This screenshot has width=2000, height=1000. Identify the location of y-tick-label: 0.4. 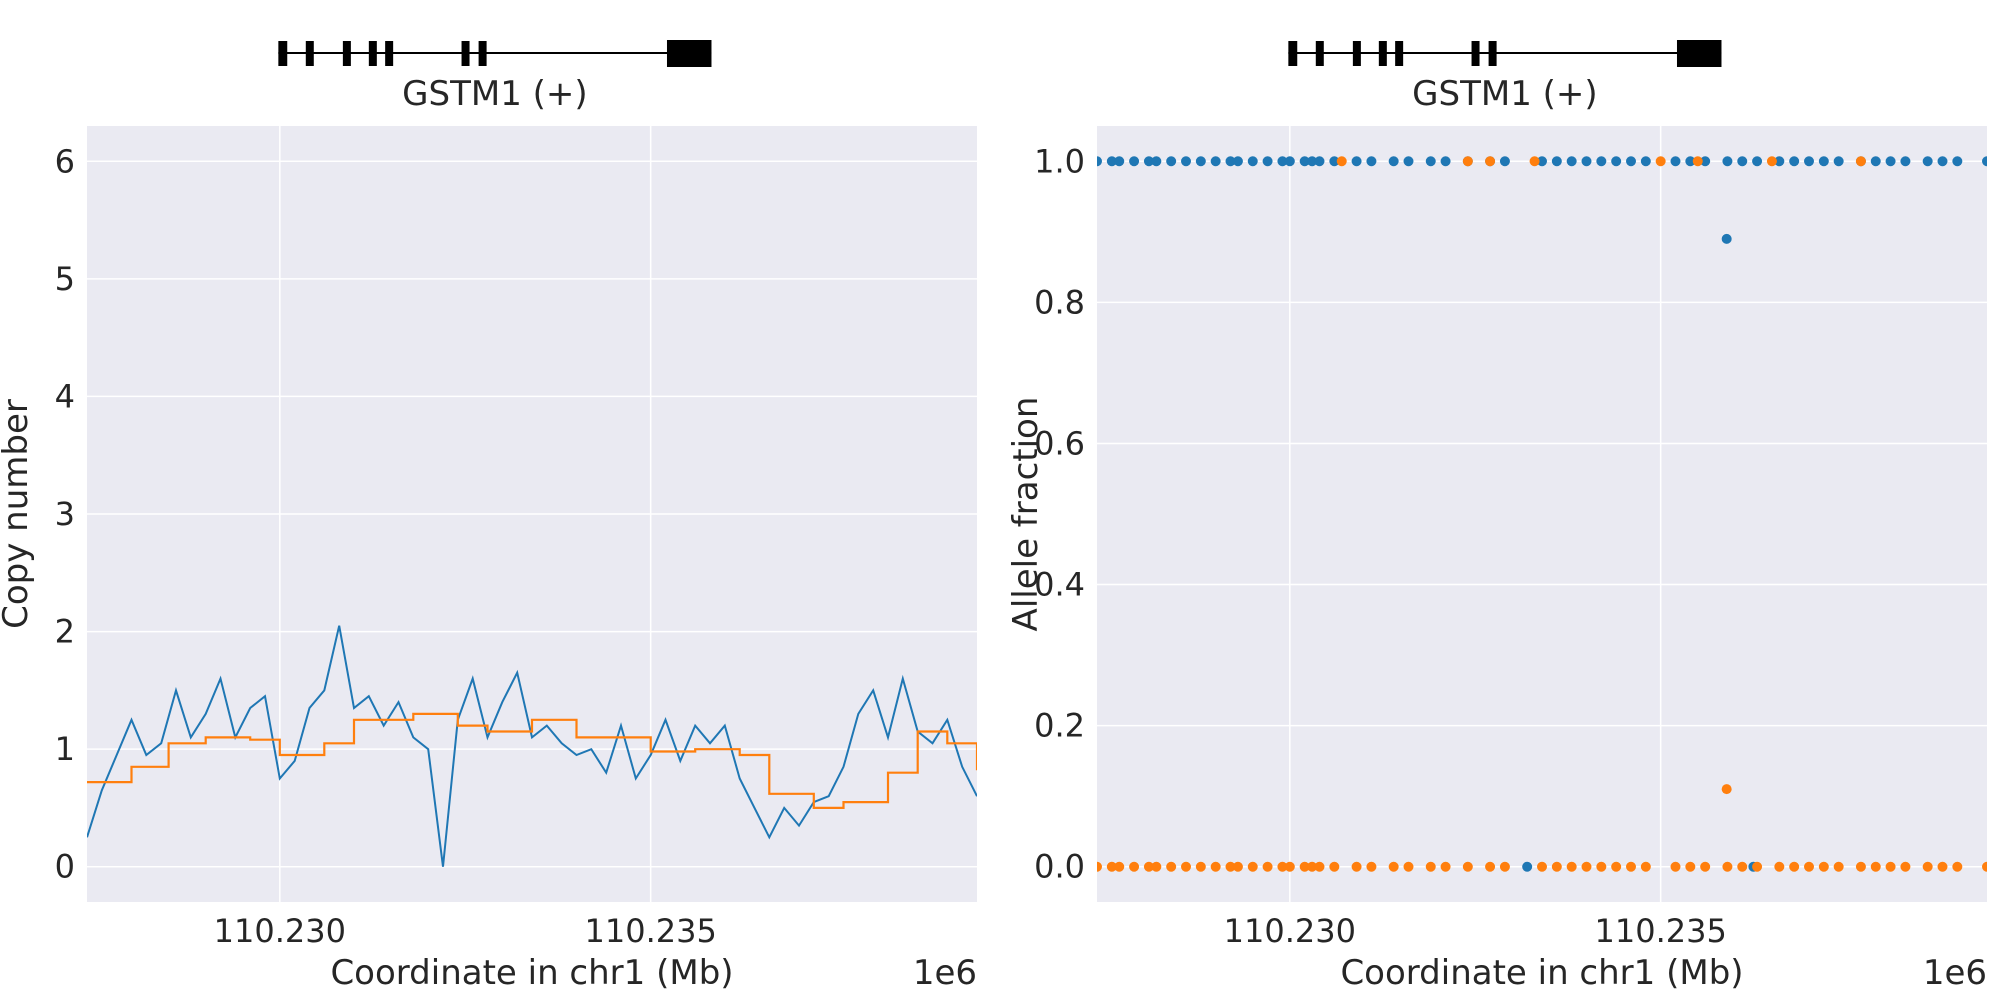
(1059, 585).